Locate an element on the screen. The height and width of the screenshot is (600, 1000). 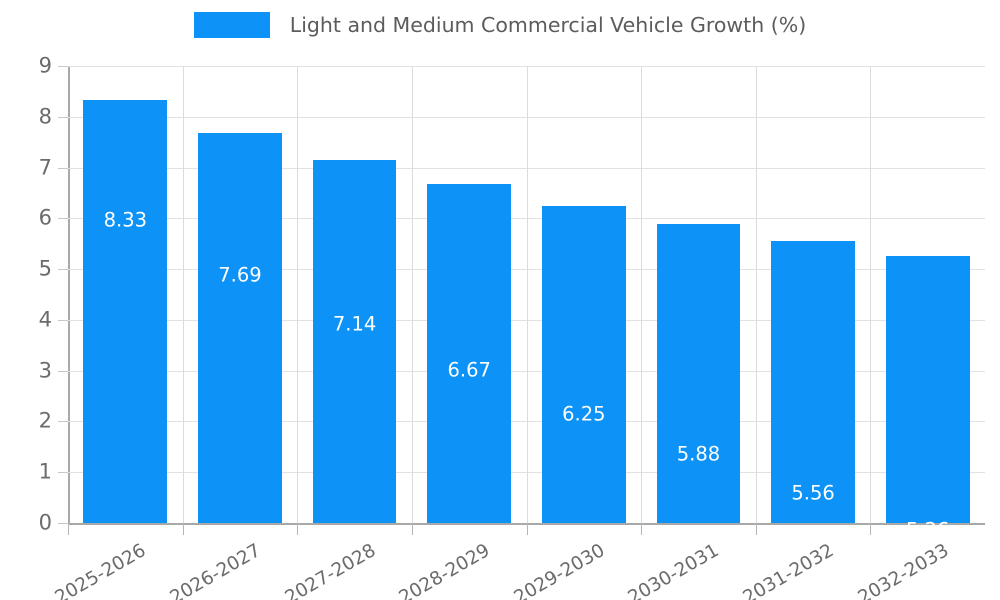
y-axis-line is located at coordinates (69, 295).